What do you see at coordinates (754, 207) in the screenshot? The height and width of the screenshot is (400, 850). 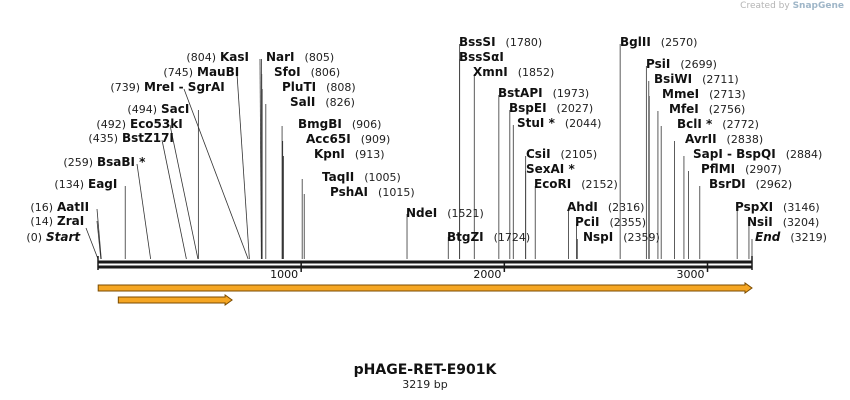 I see `enzyme-name: PspXI` at bounding box center [754, 207].